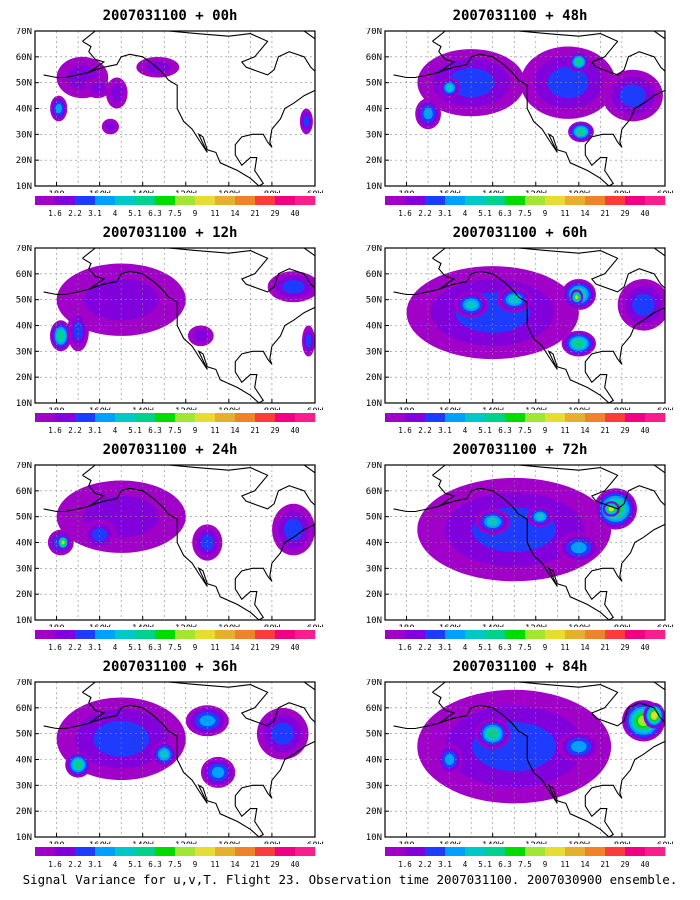 This screenshot has width=700, height=900. What do you see at coordinates (254, 864) in the screenshot?
I see `colorbar-label: 21` at bounding box center [254, 864].